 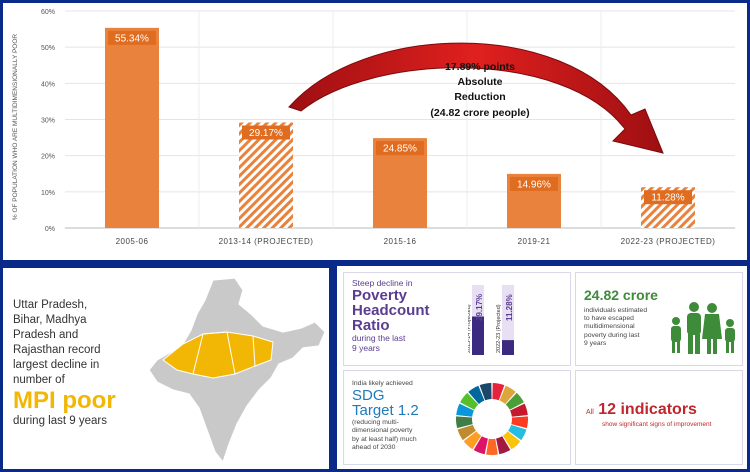 What do you see at coordinates (470, 328) in the screenshot?
I see `mini-bar-period: 2013-14 (Projected)` at bounding box center [470, 328].